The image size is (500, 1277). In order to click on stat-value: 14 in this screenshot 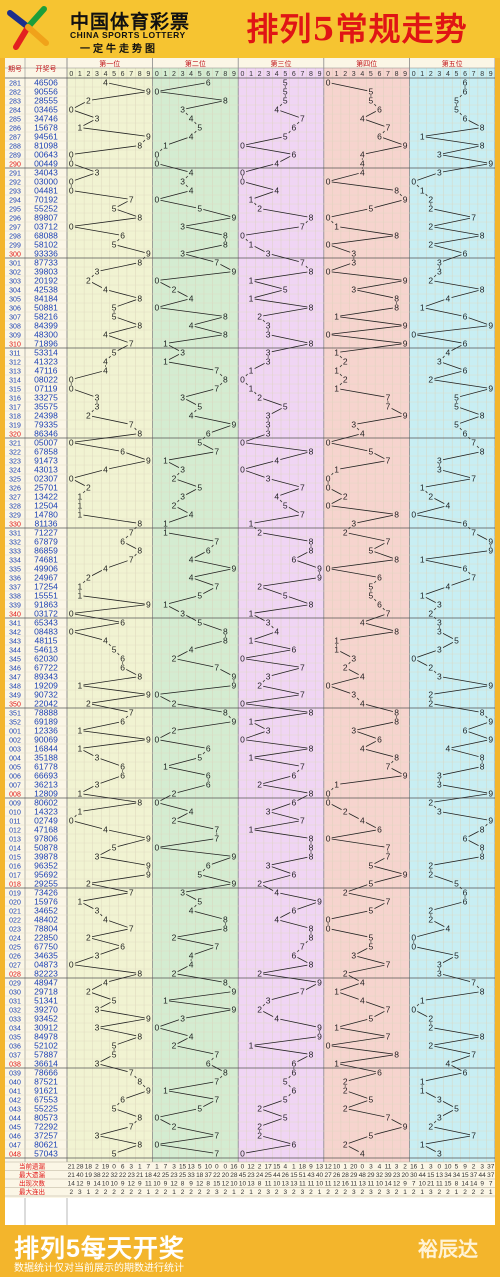, I will do `click(465, 1184)`.